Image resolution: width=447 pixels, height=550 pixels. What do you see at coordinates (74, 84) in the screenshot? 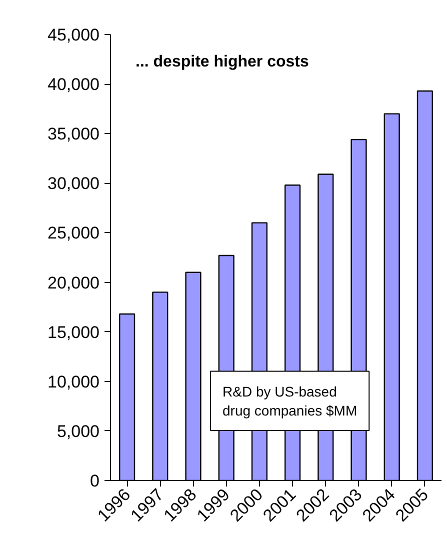
I see `y-tick-label: 40,000` at bounding box center [74, 84].